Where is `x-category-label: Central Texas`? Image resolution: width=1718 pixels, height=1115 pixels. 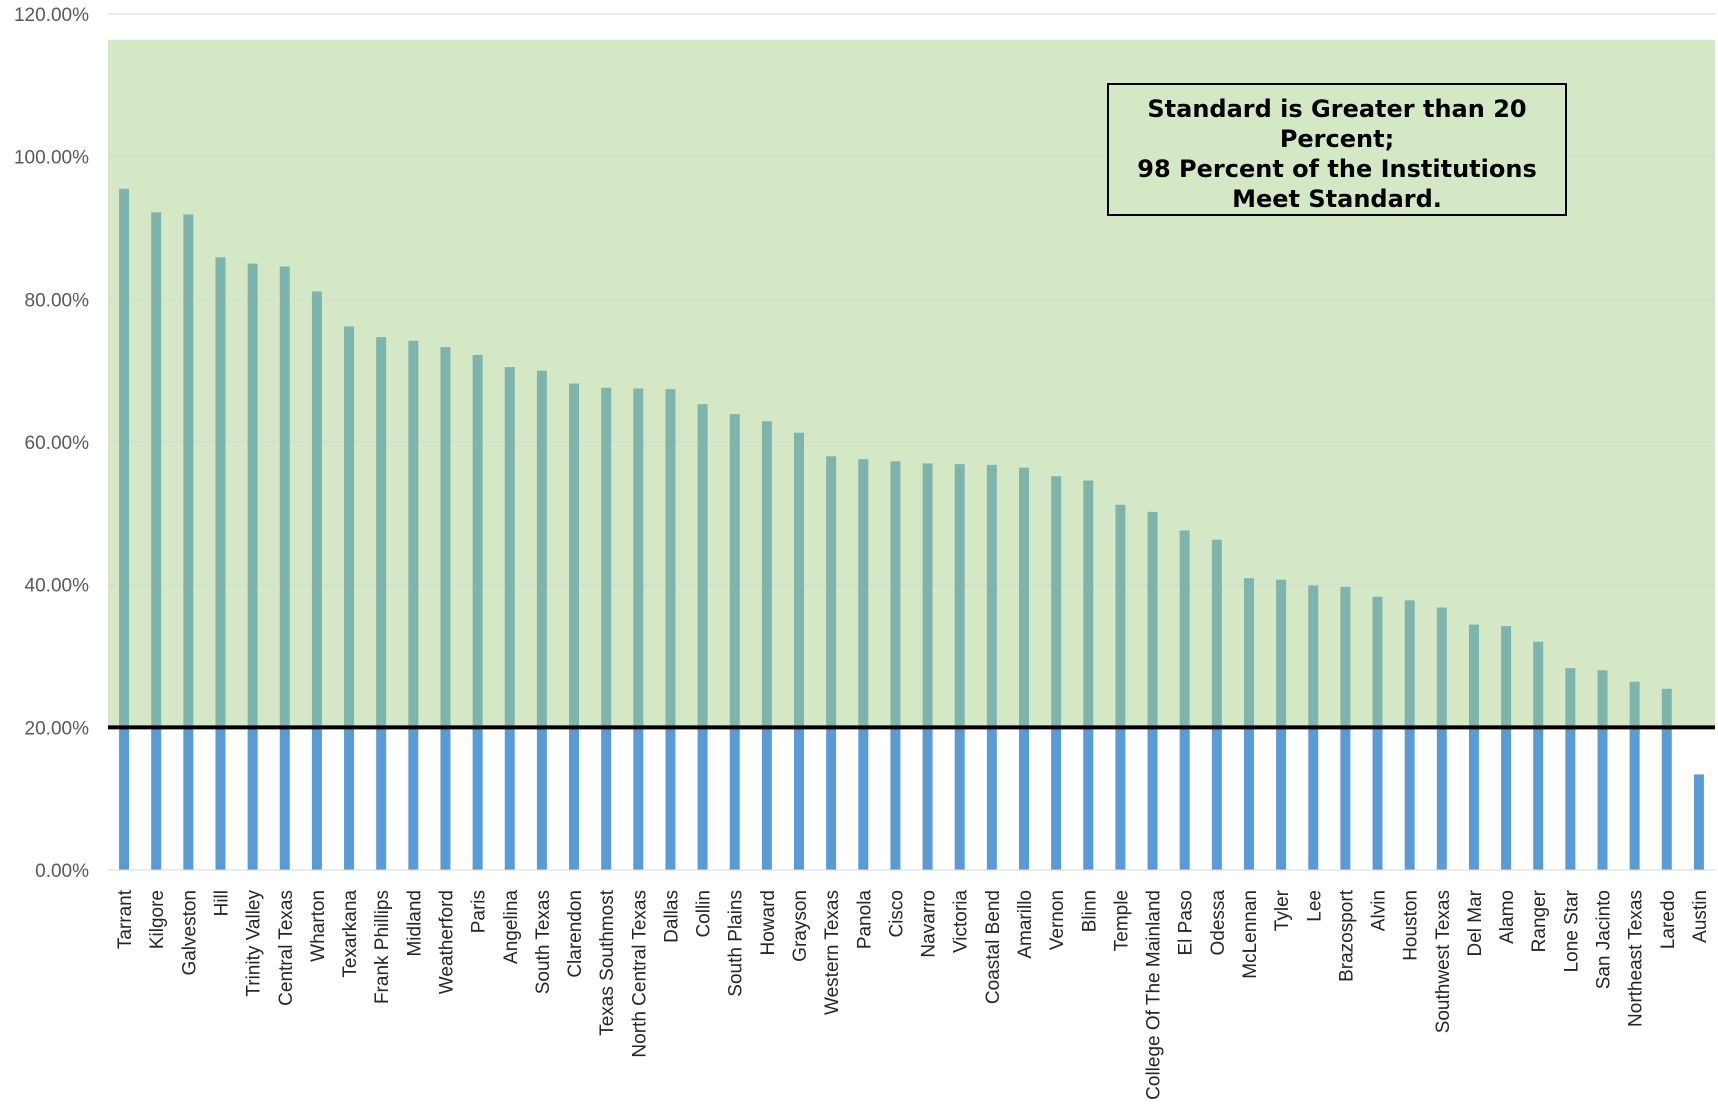 x-category-label: Central Texas is located at coordinates (286, 948).